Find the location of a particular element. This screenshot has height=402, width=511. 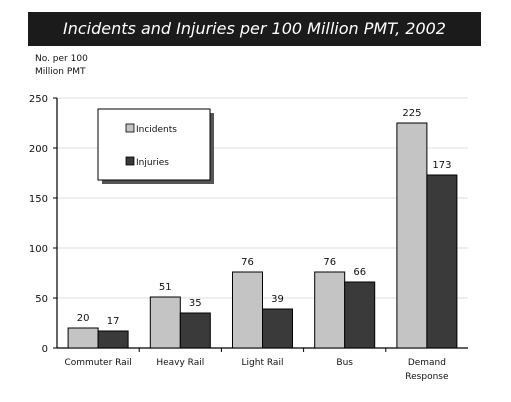

data-label-incidents-3: 76 is located at coordinates (329, 262).